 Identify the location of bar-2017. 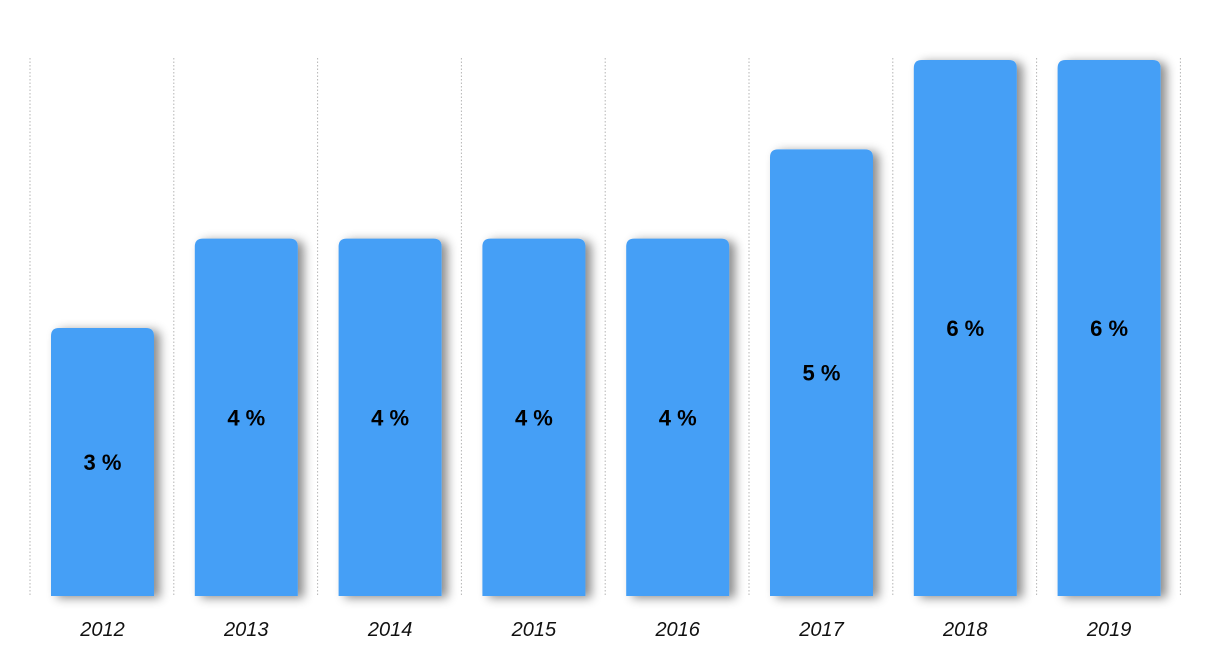
(821, 373).